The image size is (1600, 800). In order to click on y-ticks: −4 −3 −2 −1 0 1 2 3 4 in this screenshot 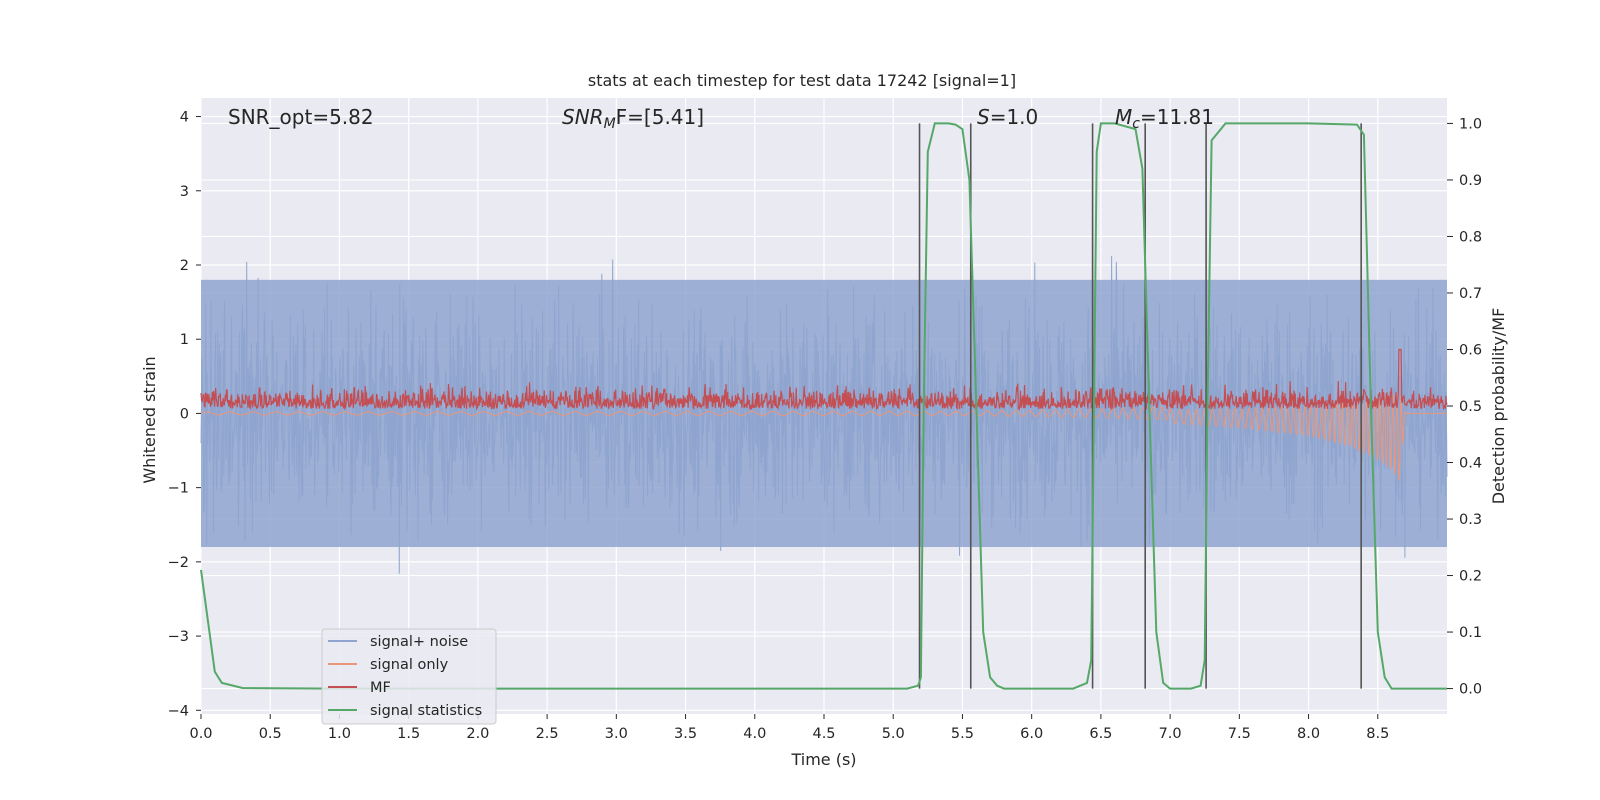, I will do `click(184, 414)`.